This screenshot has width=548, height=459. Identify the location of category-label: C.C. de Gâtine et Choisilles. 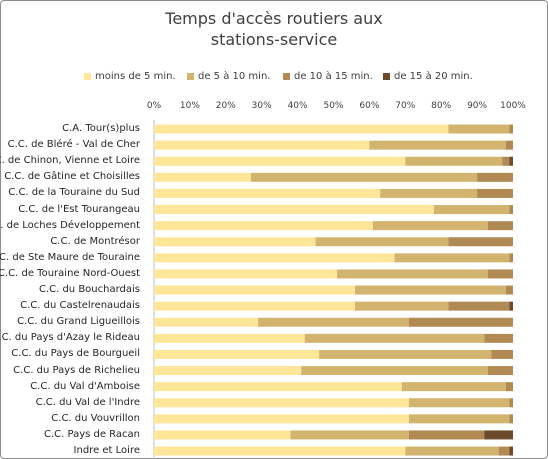
(72, 177).